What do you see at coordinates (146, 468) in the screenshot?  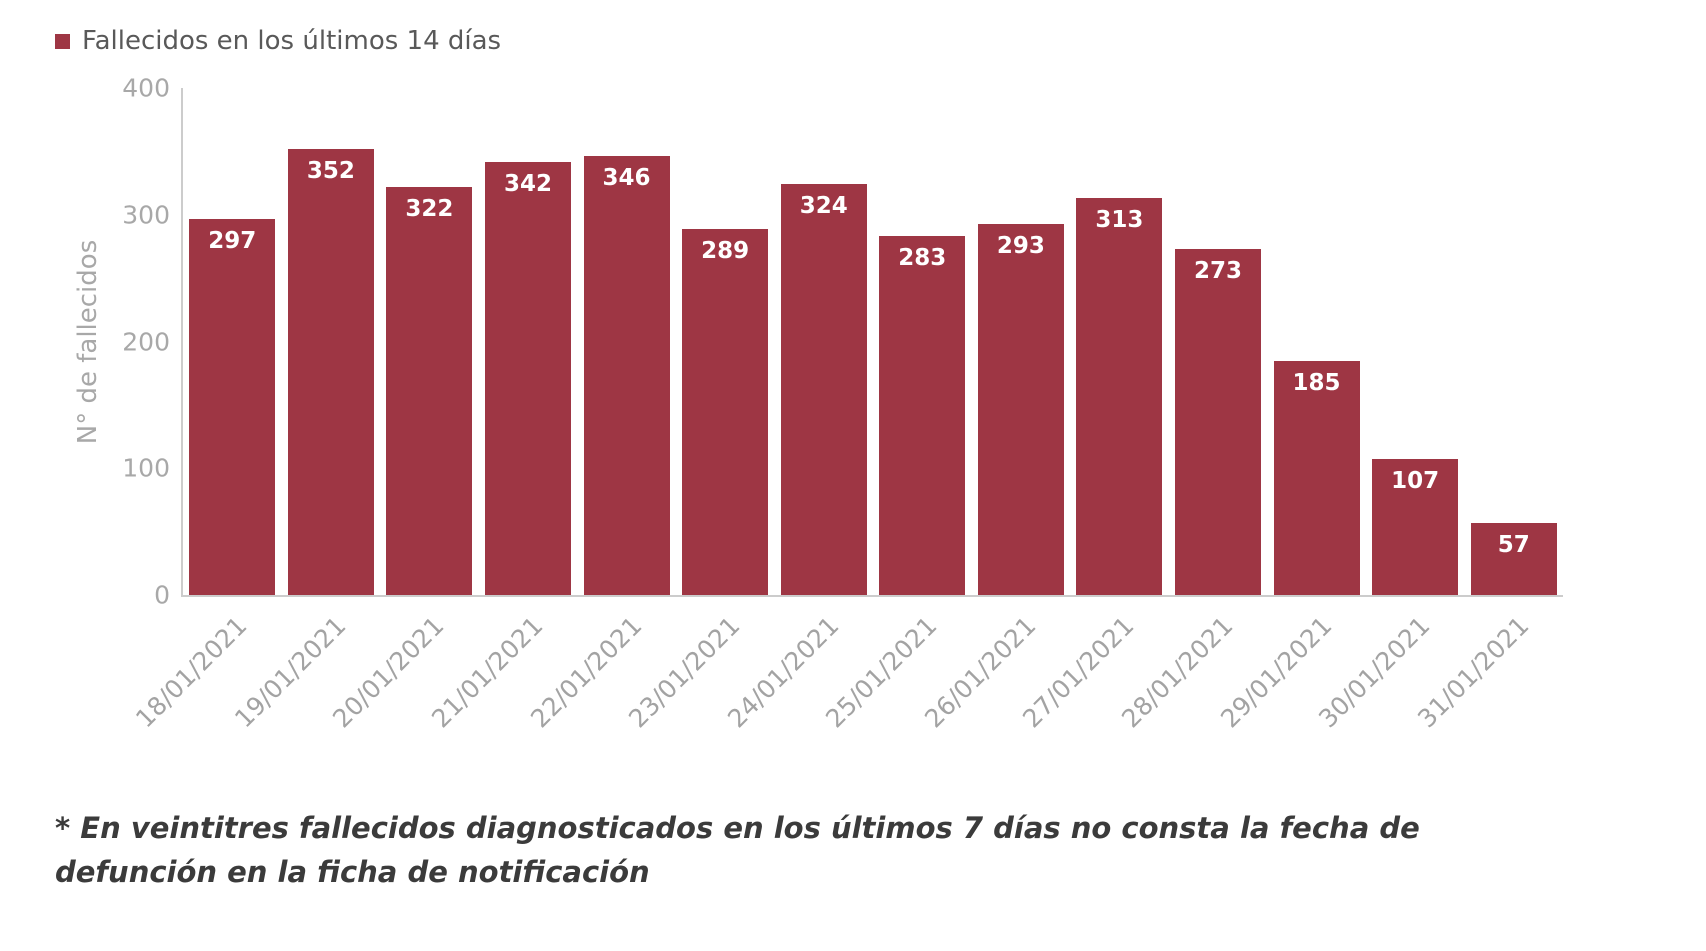 I see `y-tick-label: 100` at bounding box center [146, 468].